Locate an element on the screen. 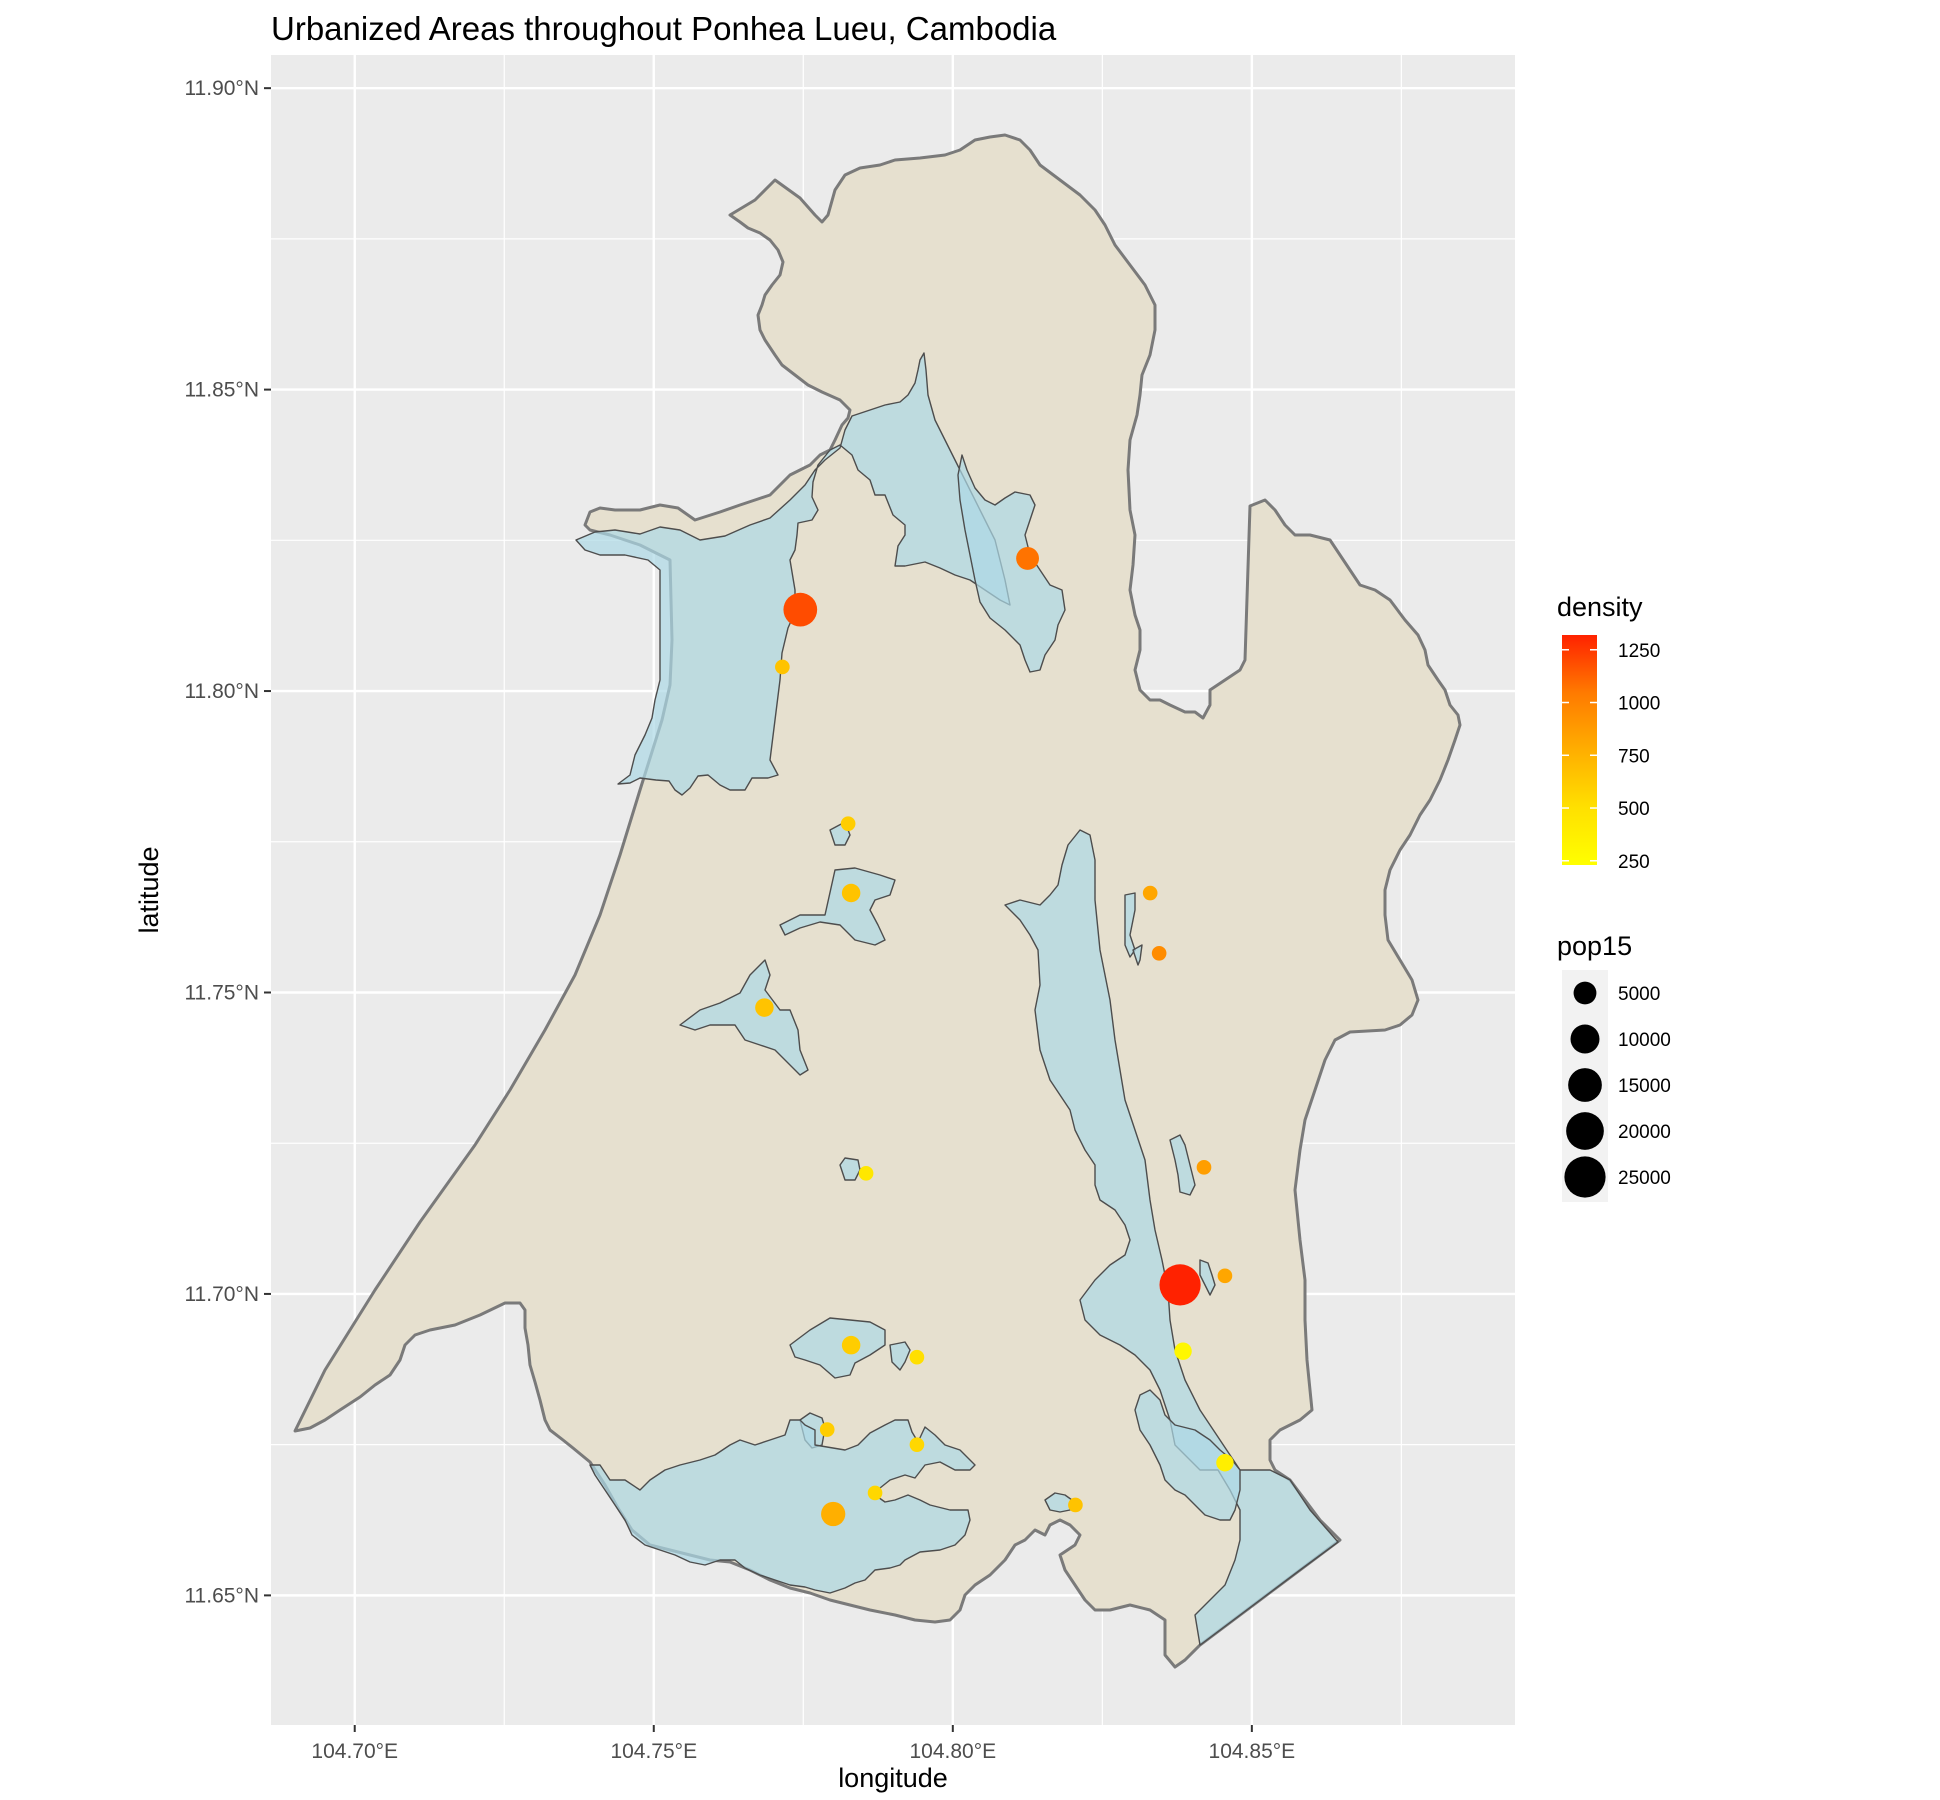 The width and height of the screenshot is (1940, 1800). density-legend-label: 500 is located at coordinates (1634, 809).